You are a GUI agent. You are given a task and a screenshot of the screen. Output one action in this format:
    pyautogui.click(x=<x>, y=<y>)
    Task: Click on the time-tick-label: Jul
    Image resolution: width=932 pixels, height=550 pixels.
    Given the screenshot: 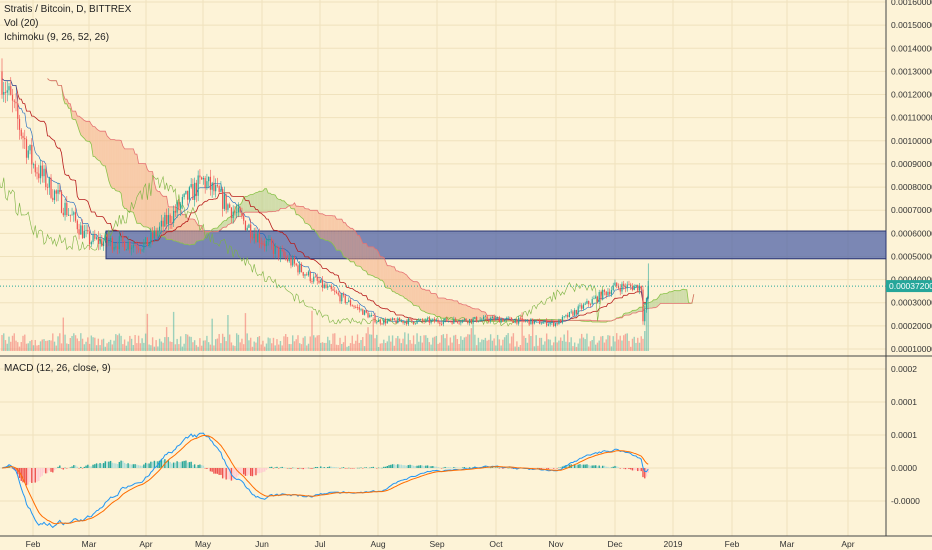 What is the action you would take?
    pyautogui.click(x=320, y=544)
    